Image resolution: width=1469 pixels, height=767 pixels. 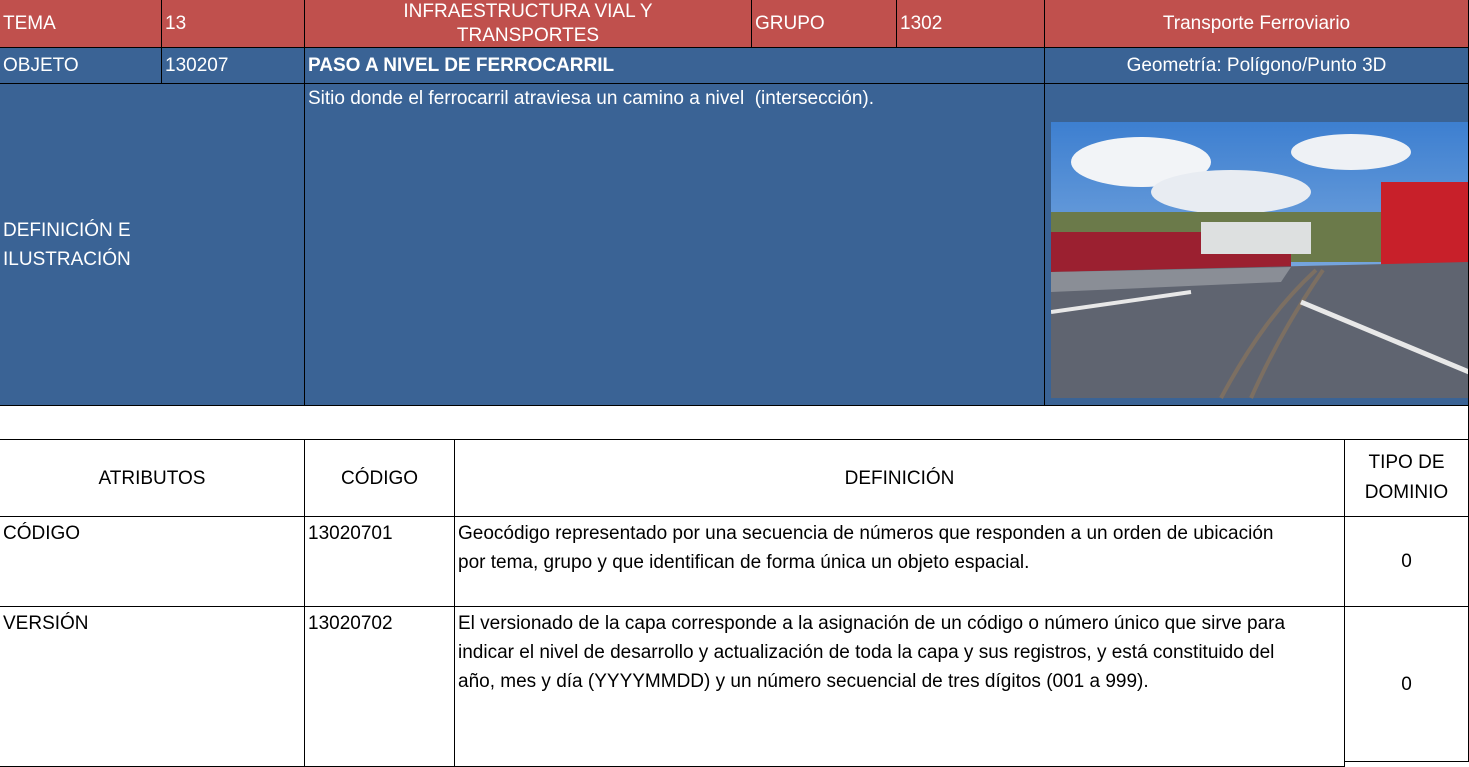 What do you see at coordinates (67, 244) in the screenshot?
I see `definition-label-text: DEFINICIÓN E ILUSTRACIÓN` at bounding box center [67, 244].